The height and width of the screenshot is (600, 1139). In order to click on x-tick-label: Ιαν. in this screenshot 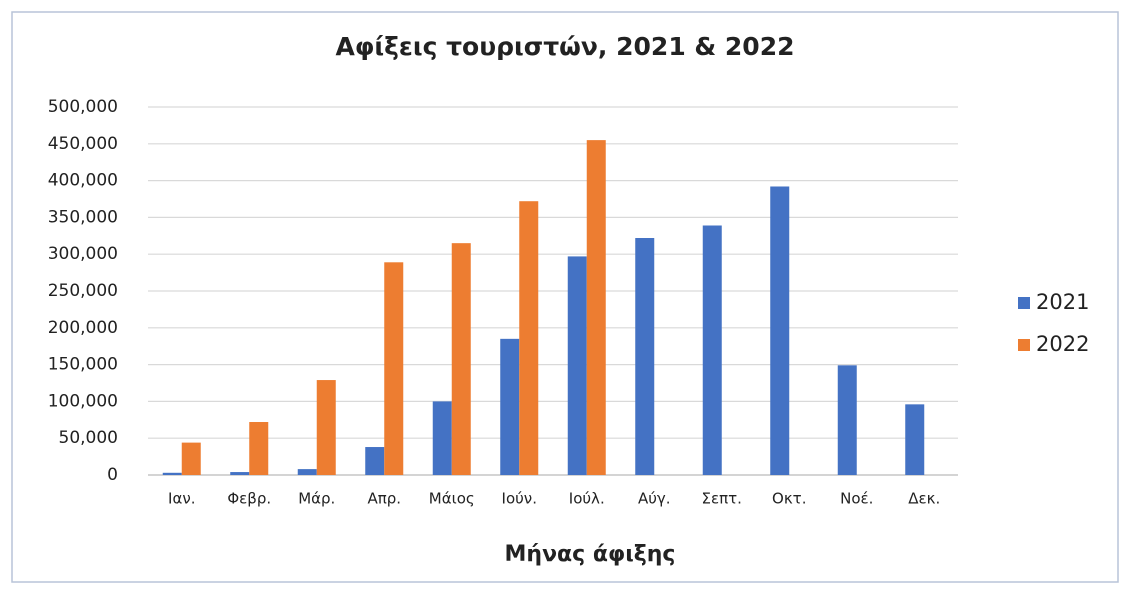, I will do `click(181, 499)`.